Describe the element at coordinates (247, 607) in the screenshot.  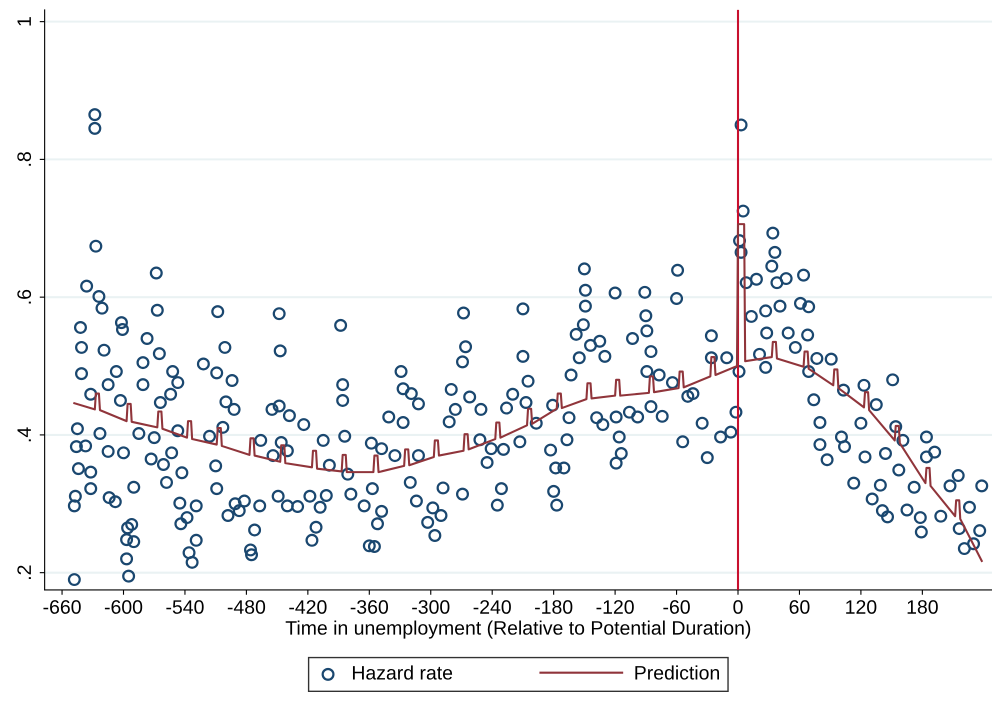
I see `x-tick-label: -480` at that location.